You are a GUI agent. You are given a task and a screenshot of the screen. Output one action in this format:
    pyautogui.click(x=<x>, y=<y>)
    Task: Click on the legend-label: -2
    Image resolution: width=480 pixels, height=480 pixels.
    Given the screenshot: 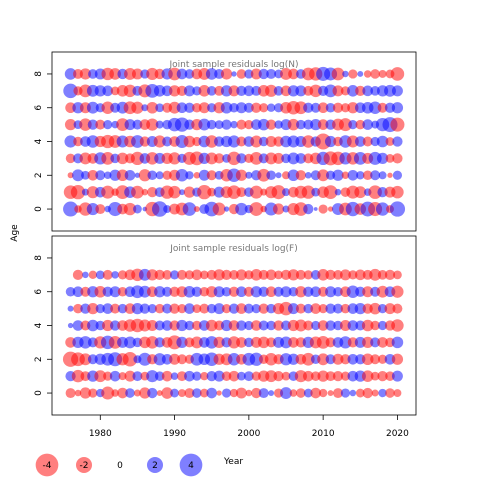 What is the action you would take?
    pyautogui.click(x=84, y=466)
    